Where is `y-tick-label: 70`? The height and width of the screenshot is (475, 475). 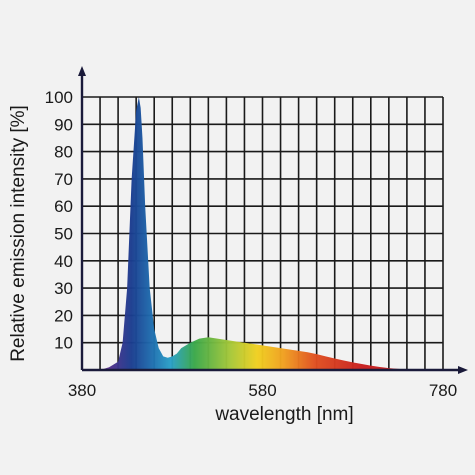
y-tick-label: 70 is located at coordinates (63, 179).